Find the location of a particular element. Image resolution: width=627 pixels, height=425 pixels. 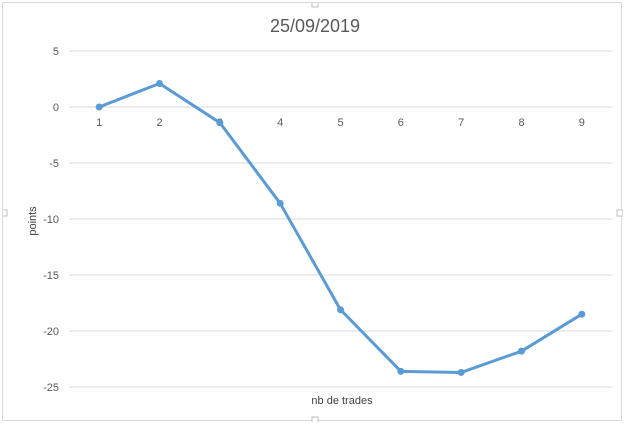

chart-title: 25/09/2019 is located at coordinates (315, 26).